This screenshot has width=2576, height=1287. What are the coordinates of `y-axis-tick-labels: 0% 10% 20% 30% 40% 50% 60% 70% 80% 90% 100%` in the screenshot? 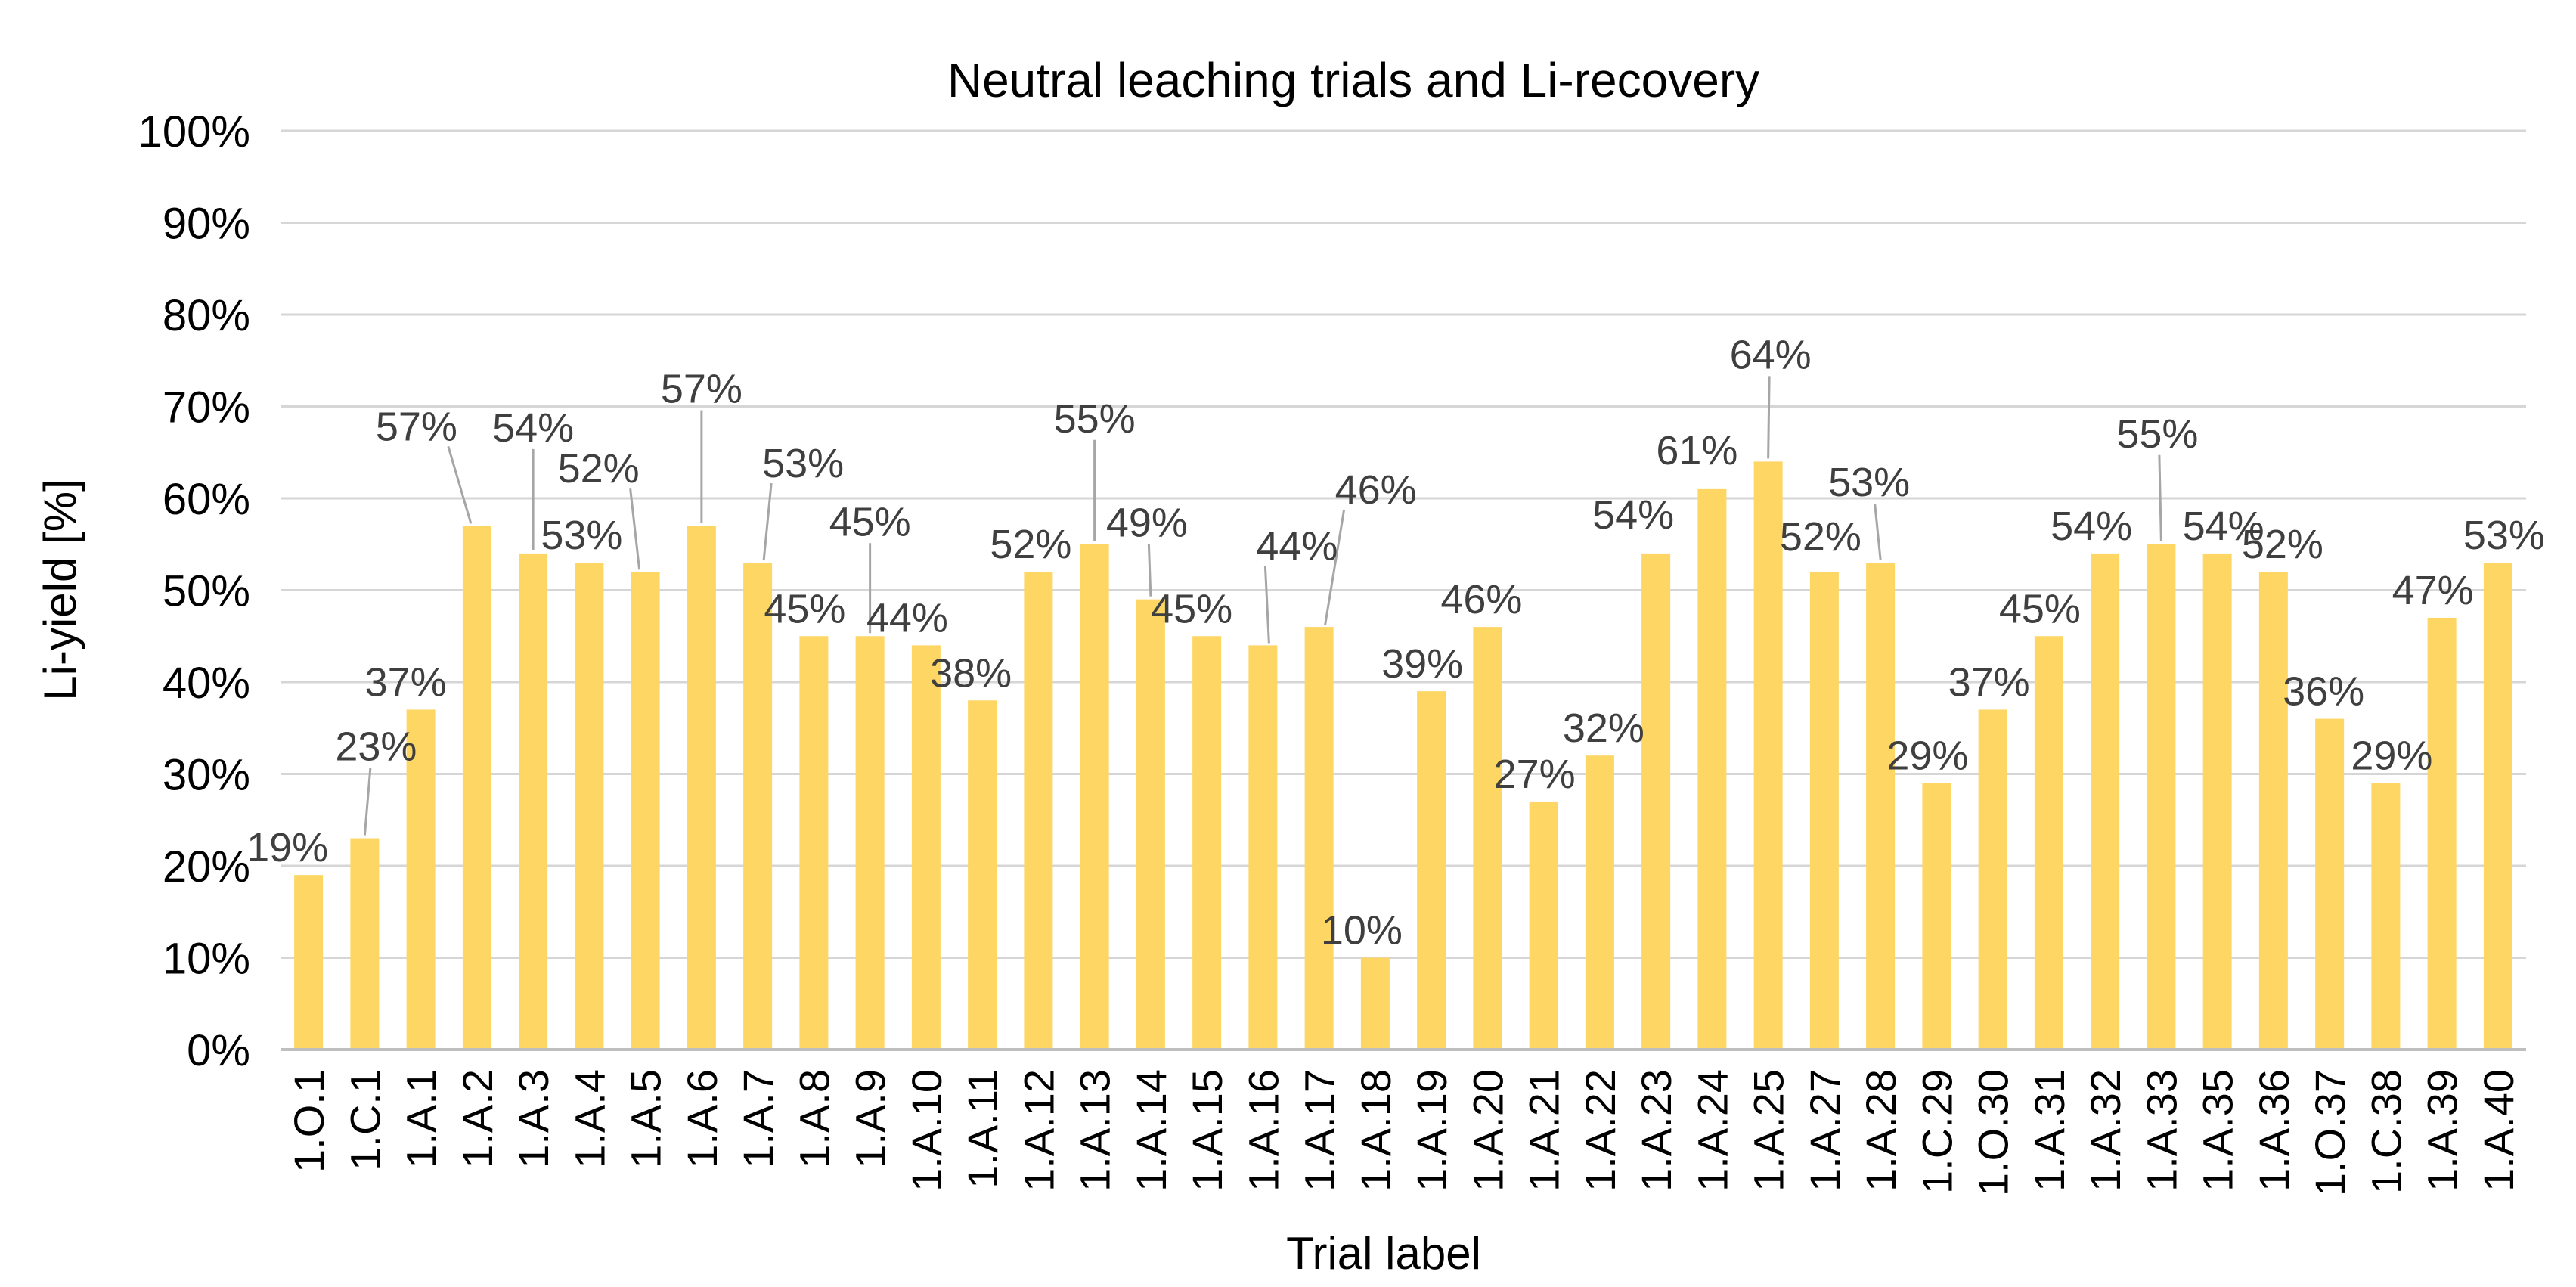 It's located at (194, 591).